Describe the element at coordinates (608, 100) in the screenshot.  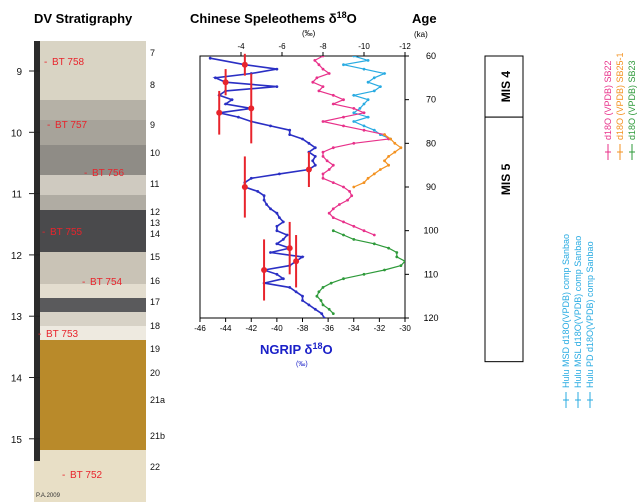
I see `legend-label: d18O (VPDB) SB22` at that location.